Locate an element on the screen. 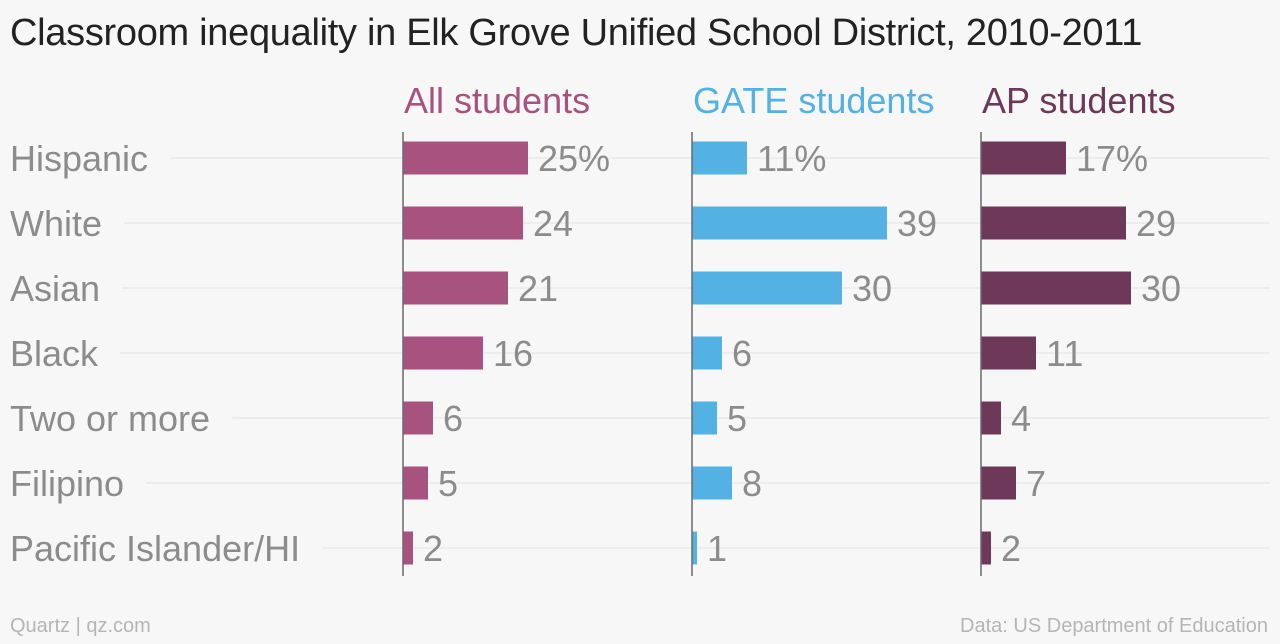 The image size is (1280, 644). footer-brand: Quartz | qz.com is located at coordinates (80, 626).